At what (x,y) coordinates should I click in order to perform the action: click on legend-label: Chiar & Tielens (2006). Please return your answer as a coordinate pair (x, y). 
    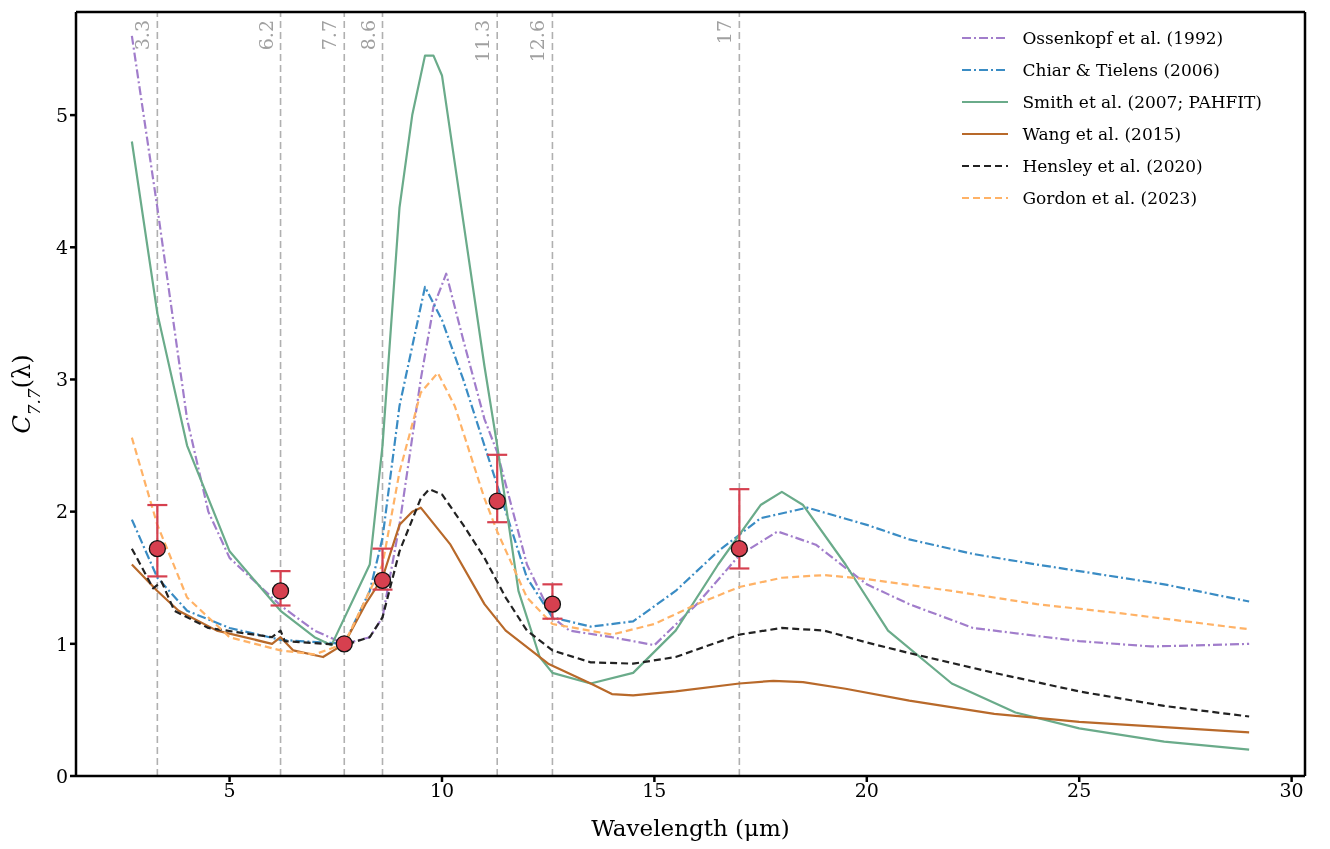
    Looking at the image, I should click on (1121, 70).